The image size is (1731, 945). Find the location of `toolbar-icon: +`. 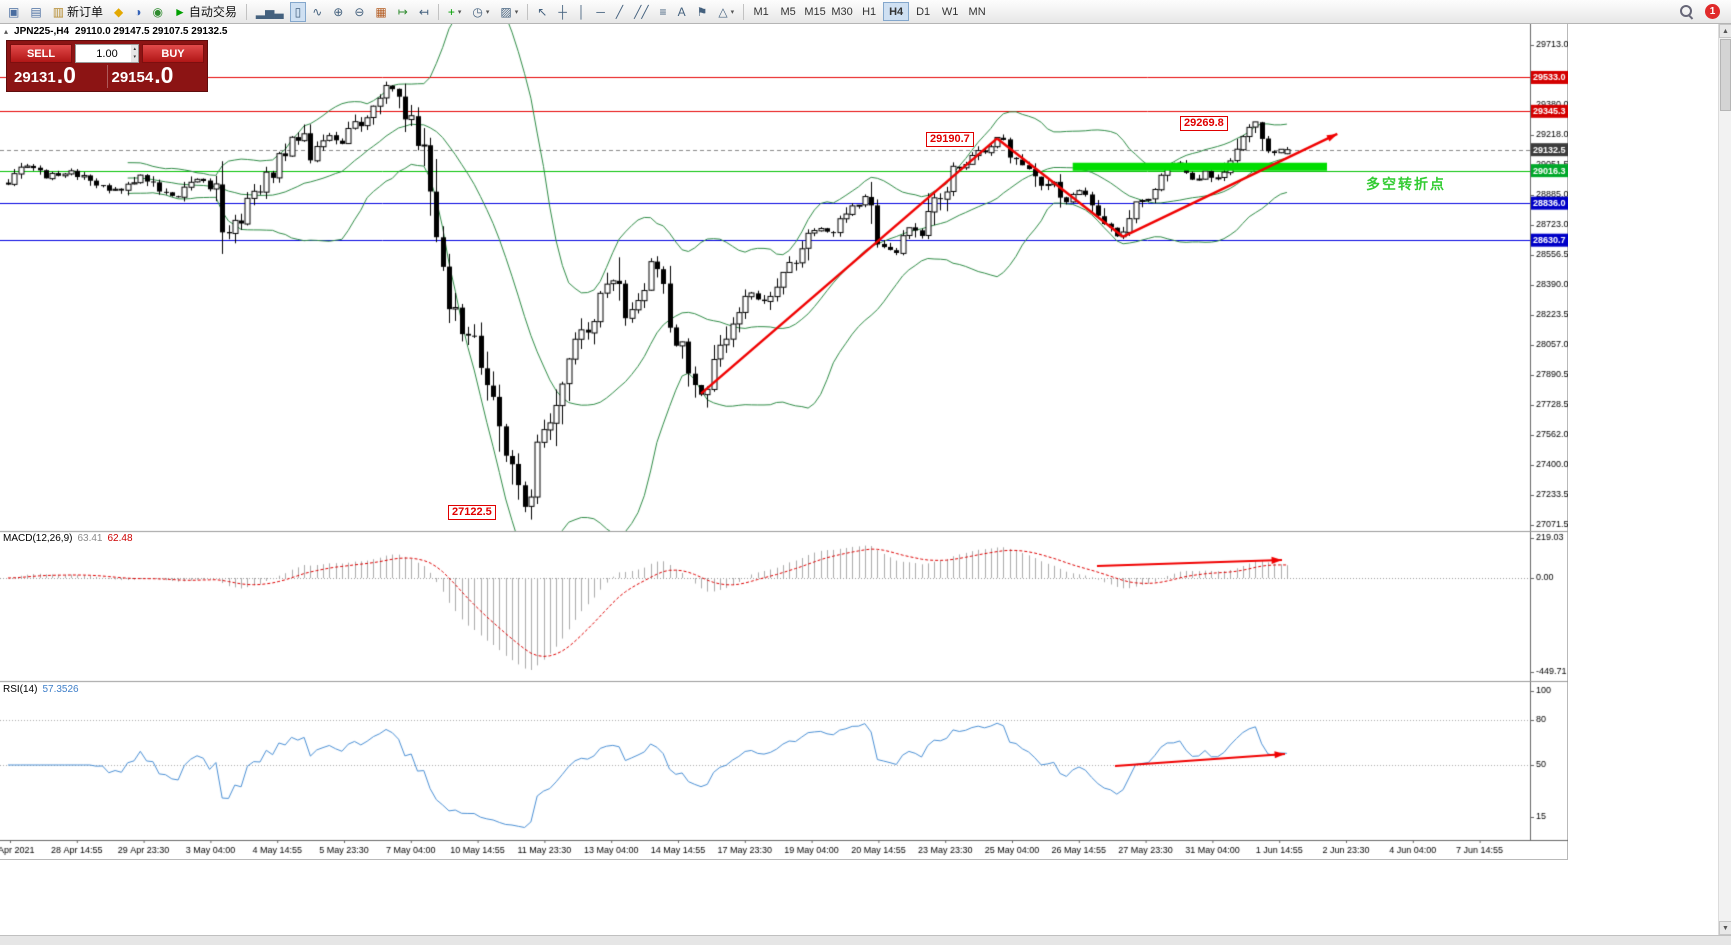

toolbar-icon: + is located at coordinates (451, 11).